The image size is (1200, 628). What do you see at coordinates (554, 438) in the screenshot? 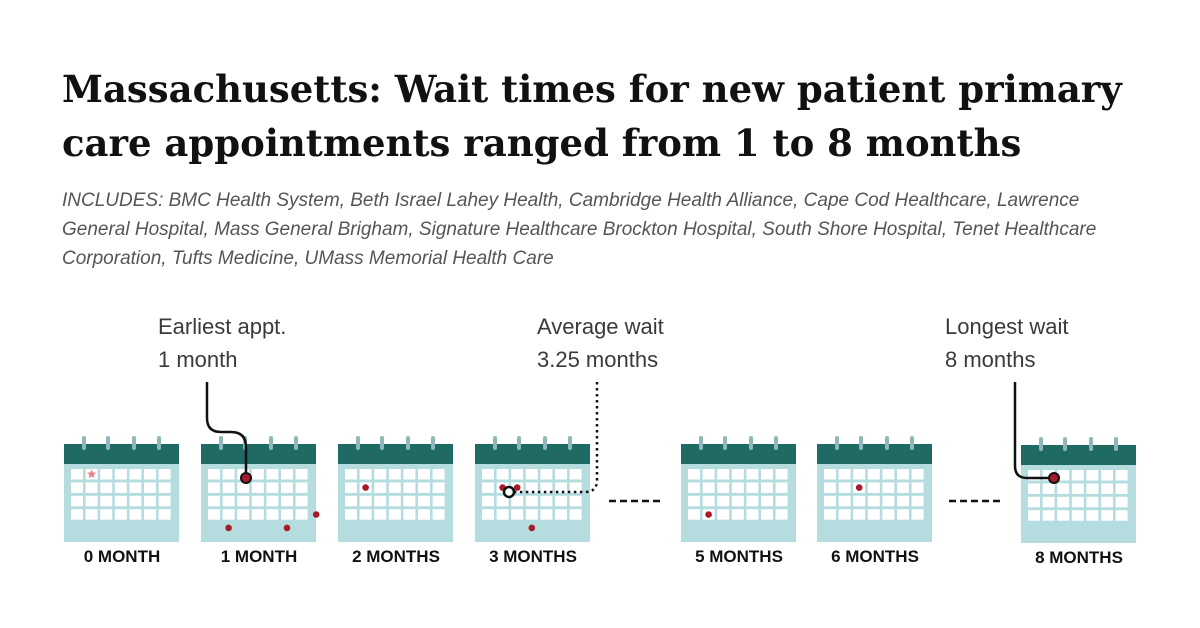
I see `average-leader-line` at bounding box center [554, 438].